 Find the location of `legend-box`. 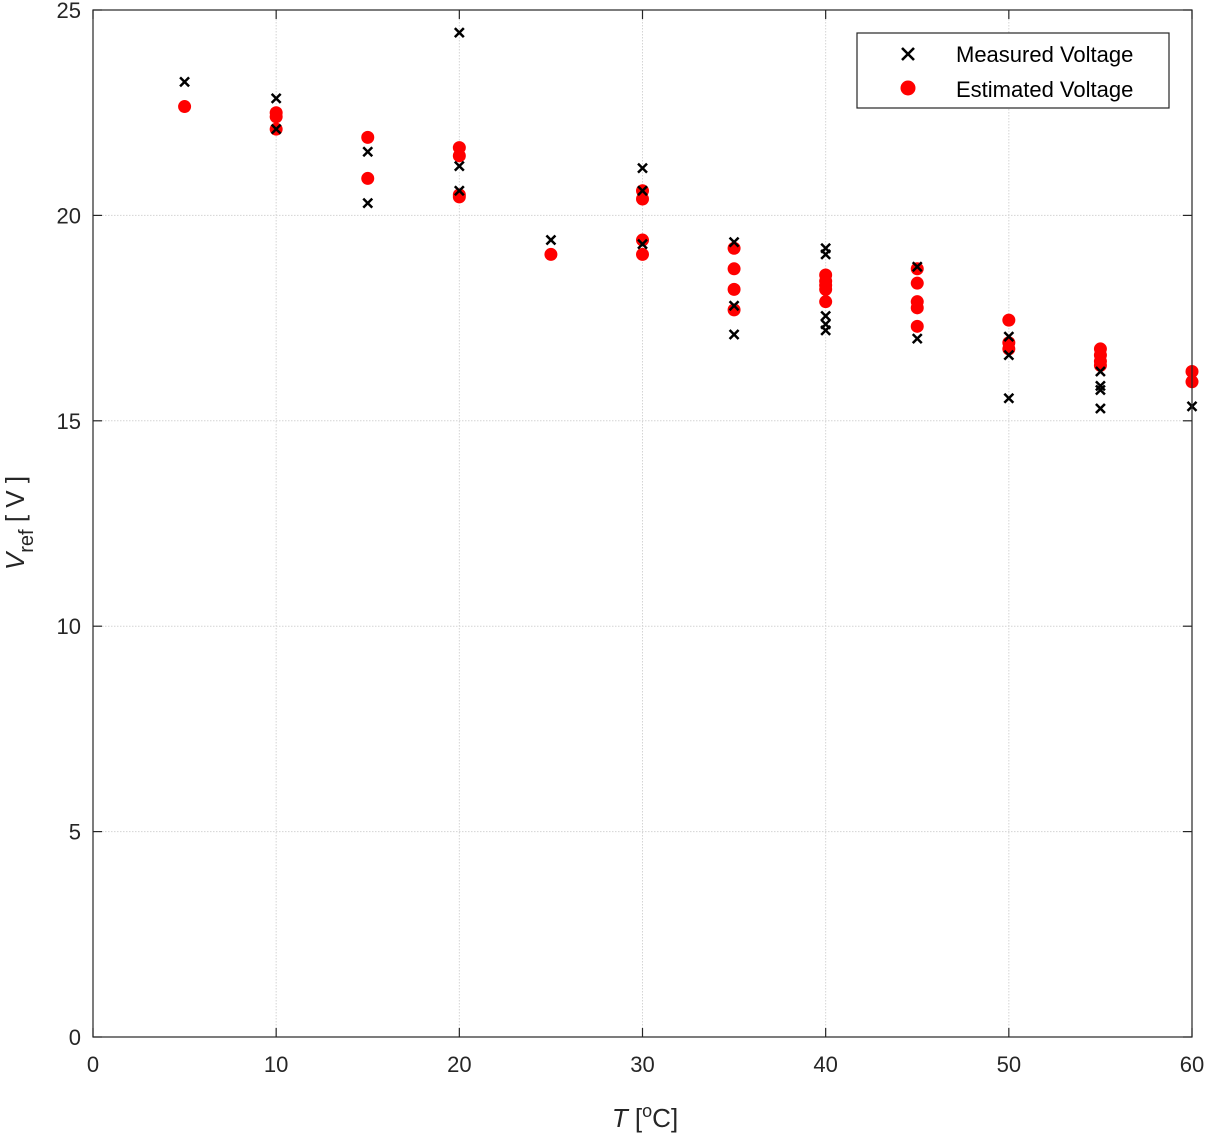

legend-box is located at coordinates (1013, 70).